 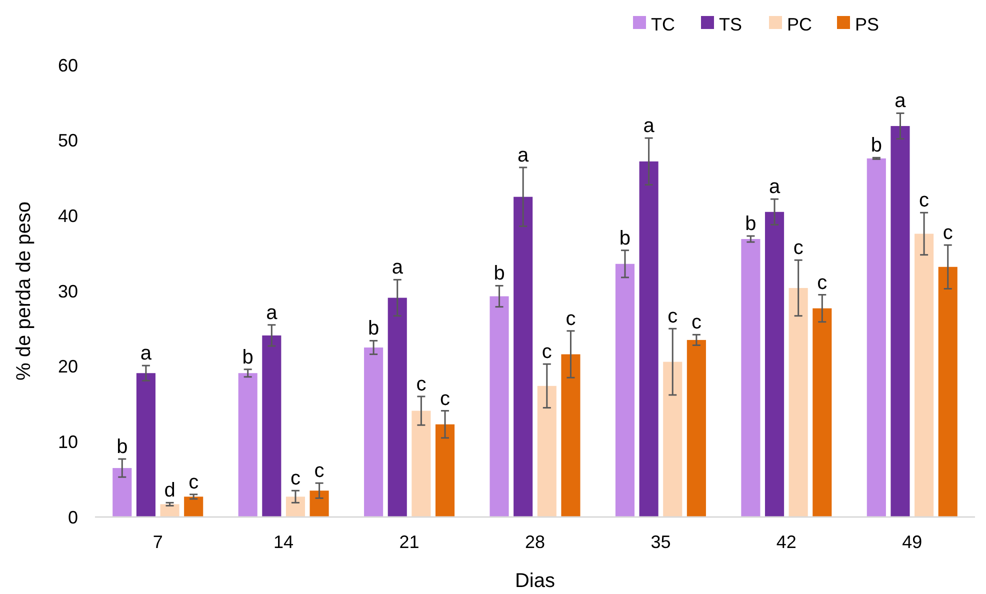 What do you see at coordinates (786, 542) in the screenshot?
I see `x-tick-label: 42` at bounding box center [786, 542].